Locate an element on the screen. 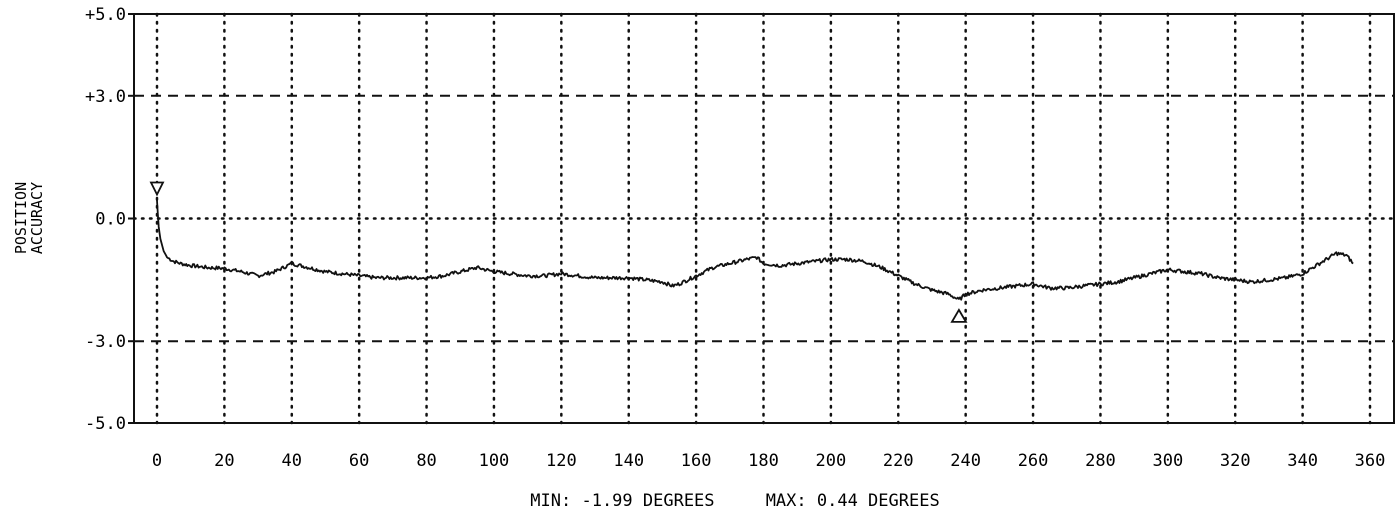 This screenshot has height=515, width=1397. y-tick-label-3: -3.0 is located at coordinates (105, 342).